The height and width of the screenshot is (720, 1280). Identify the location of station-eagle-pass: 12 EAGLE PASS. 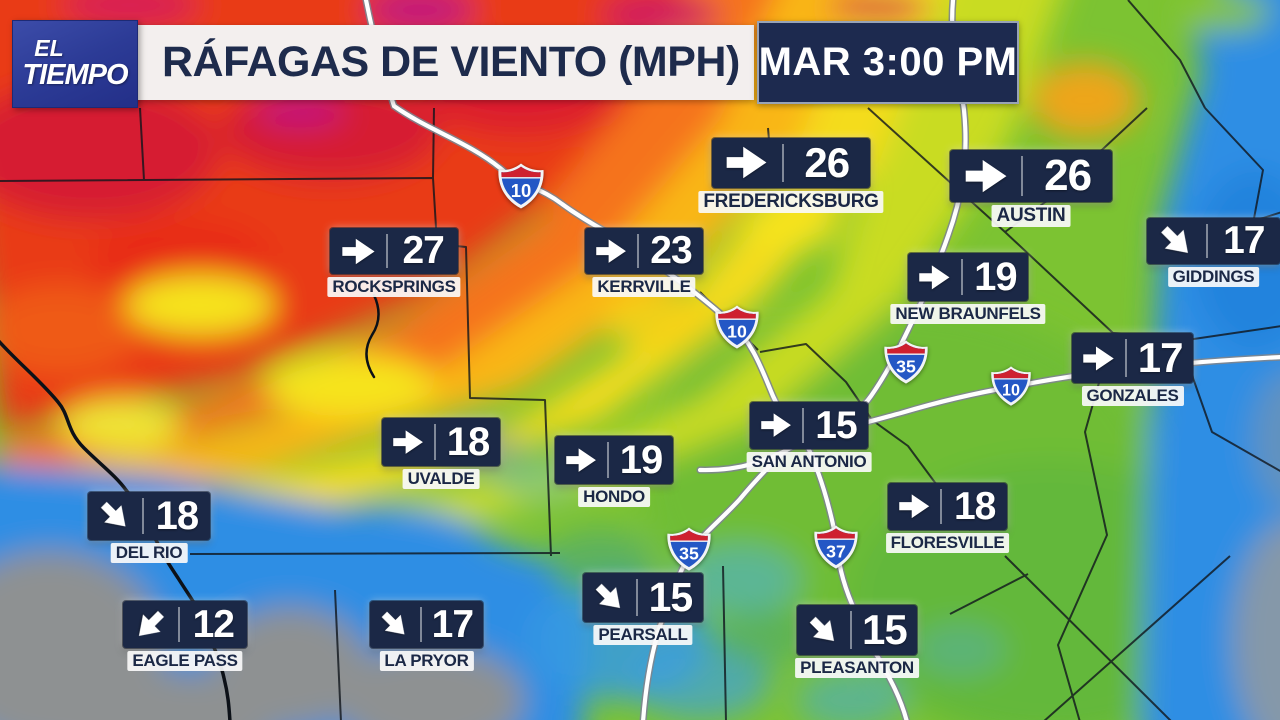
(185, 636).